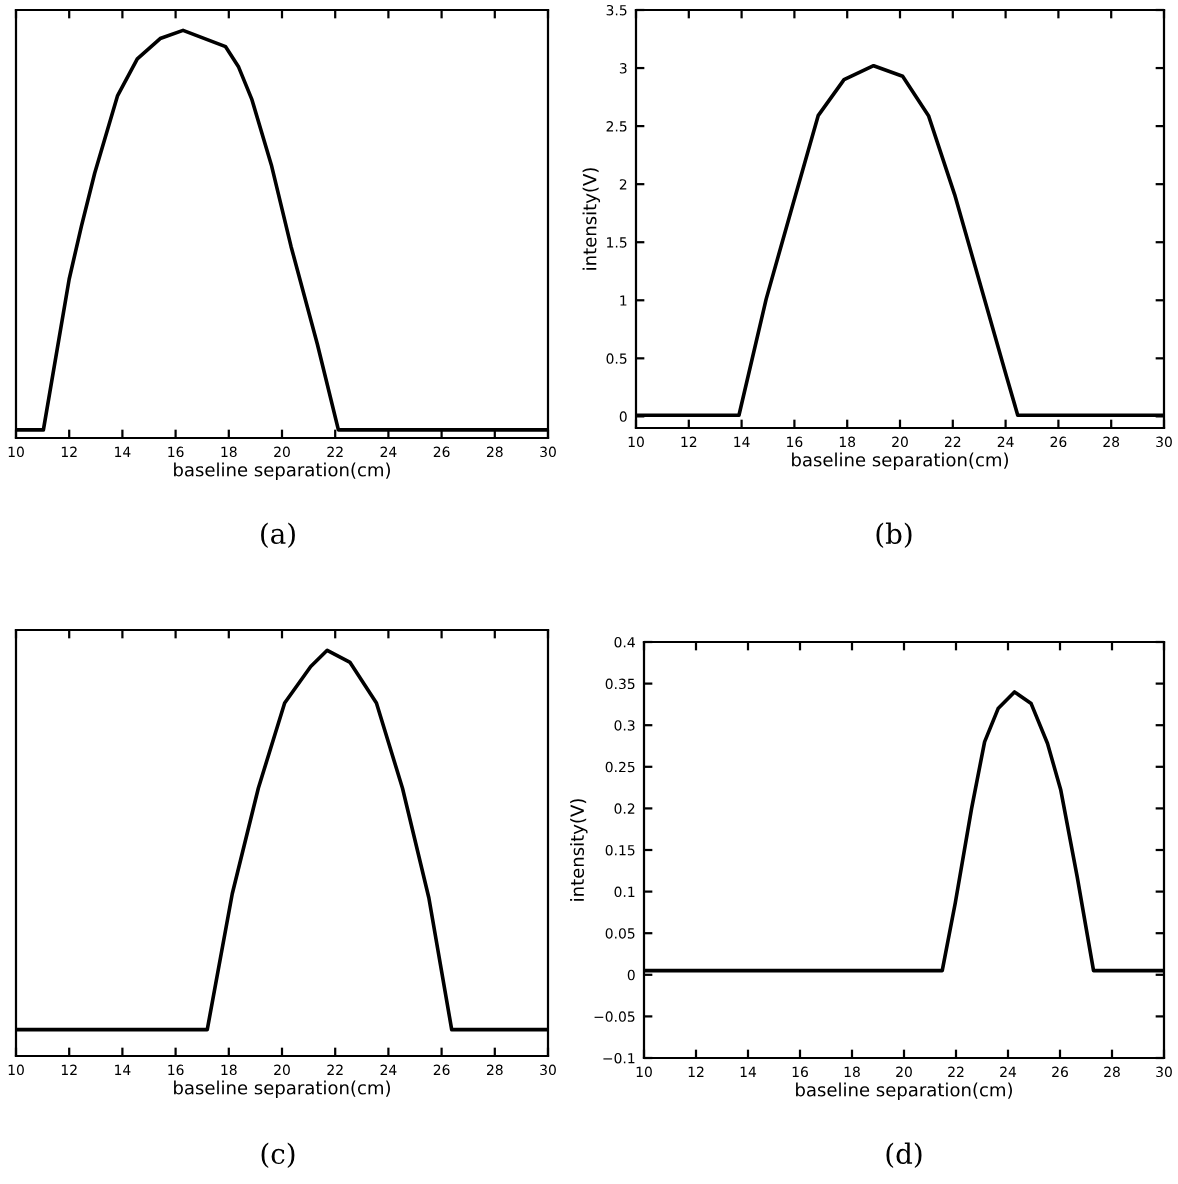  Describe the element at coordinates (278, 535) in the screenshot. I see `text: (a)` at that location.